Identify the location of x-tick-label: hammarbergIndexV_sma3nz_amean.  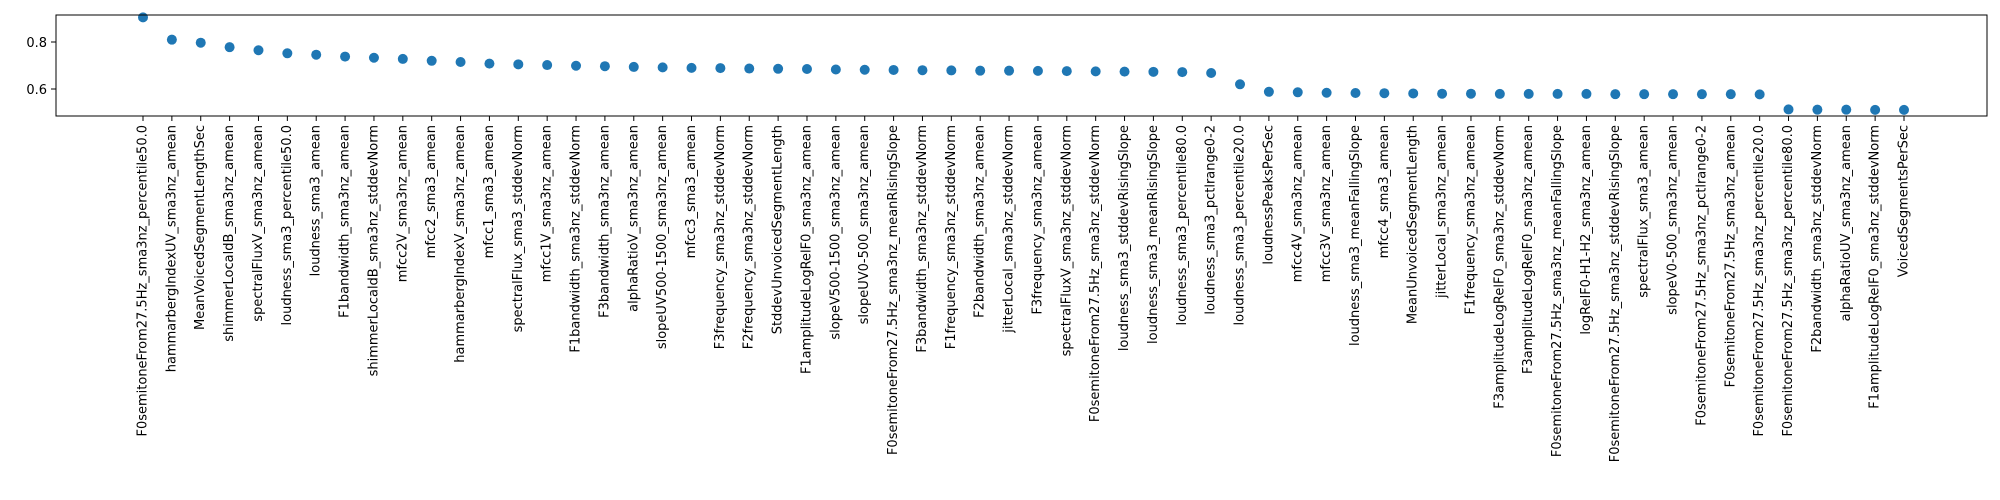
(460, 244).